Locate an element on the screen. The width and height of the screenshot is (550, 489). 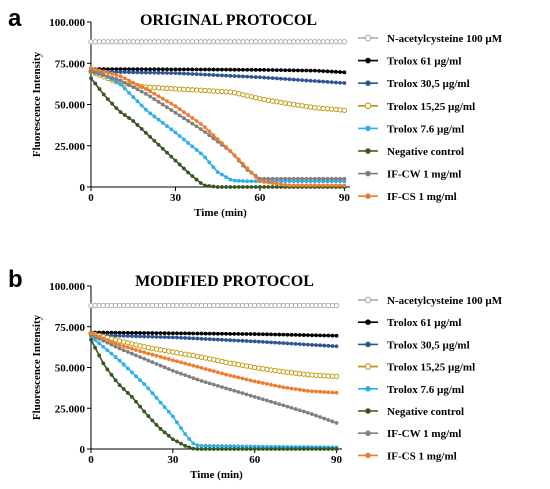
legend-label: Trolox 7.6 µg/ml is located at coordinates (425, 129).